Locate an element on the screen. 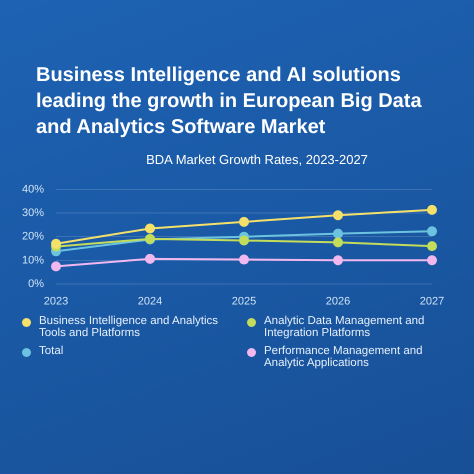 The height and width of the screenshot is (474, 474). legend-label: Total is located at coordinates (51, 351).